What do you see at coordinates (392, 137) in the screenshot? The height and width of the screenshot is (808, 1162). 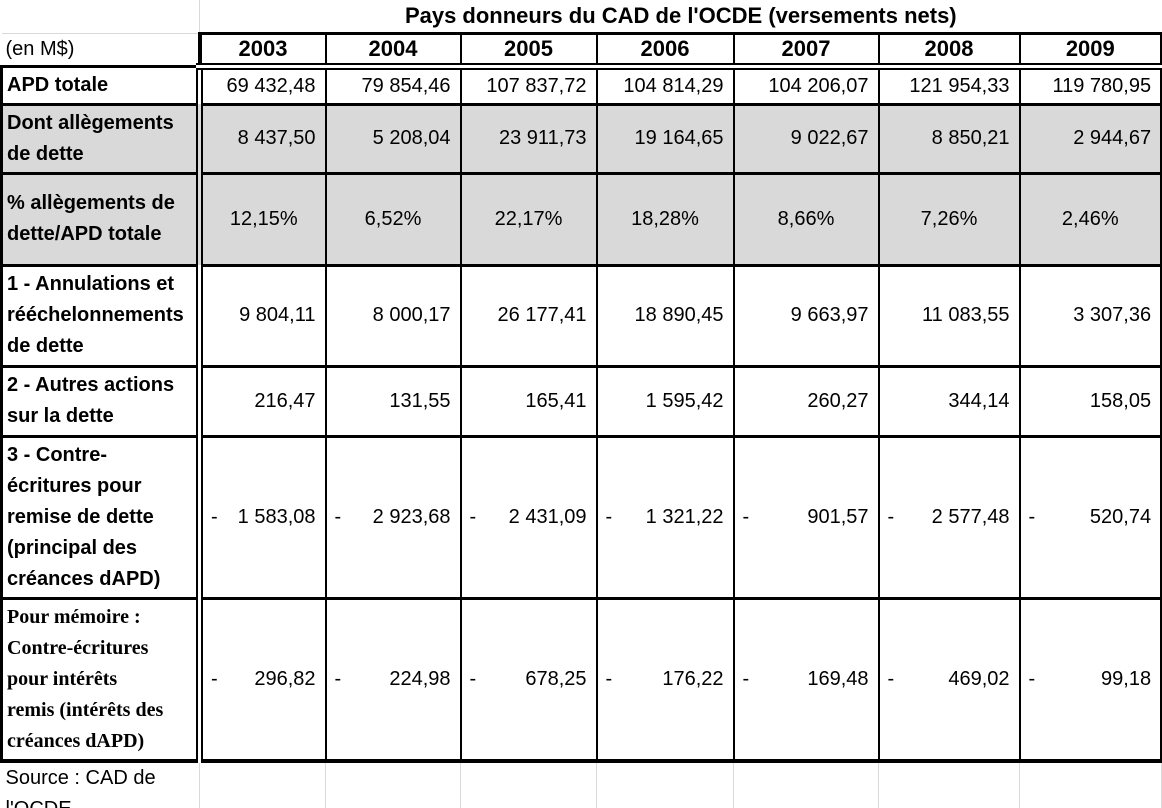 I see `table-cell: 5 208,04` at bounding box center [392, 137].